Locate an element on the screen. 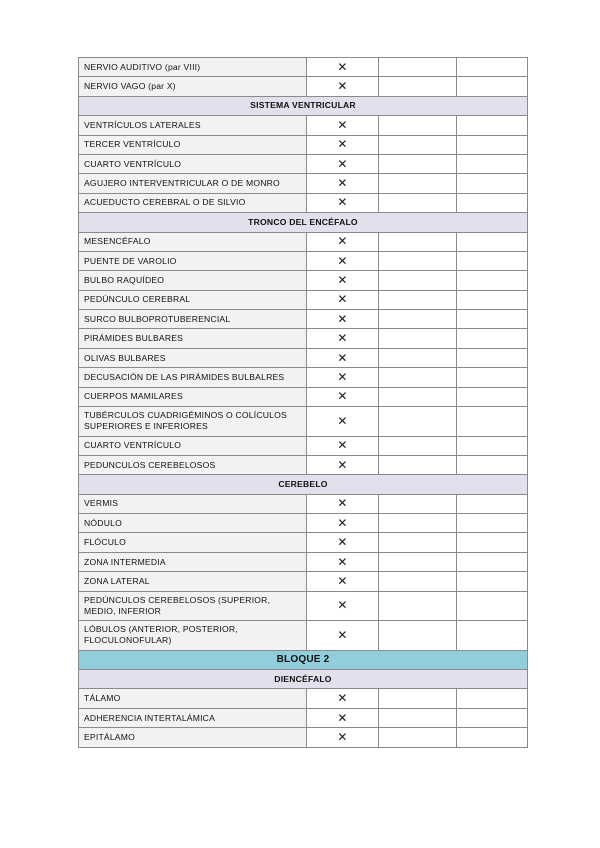 The height and width of the screenshot is (848, 600). table-row: ACUEDUCTO CEREBRAL O DE SILVIO ✕ is located at coordinates (303, 203).